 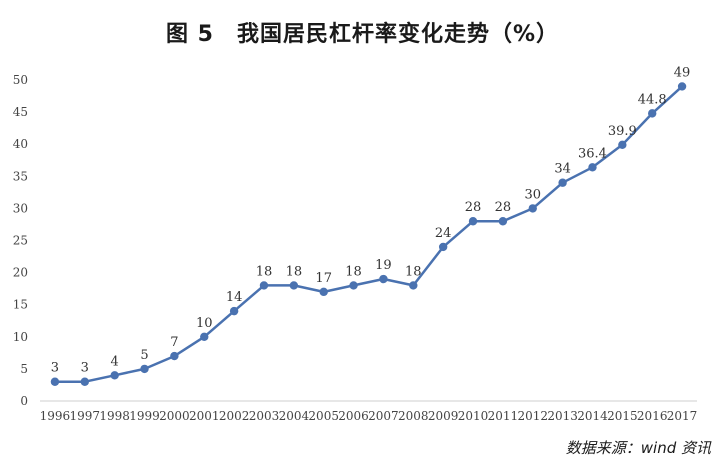 I want to click on x-tick-label: 1998, so click(x=114, y=416).